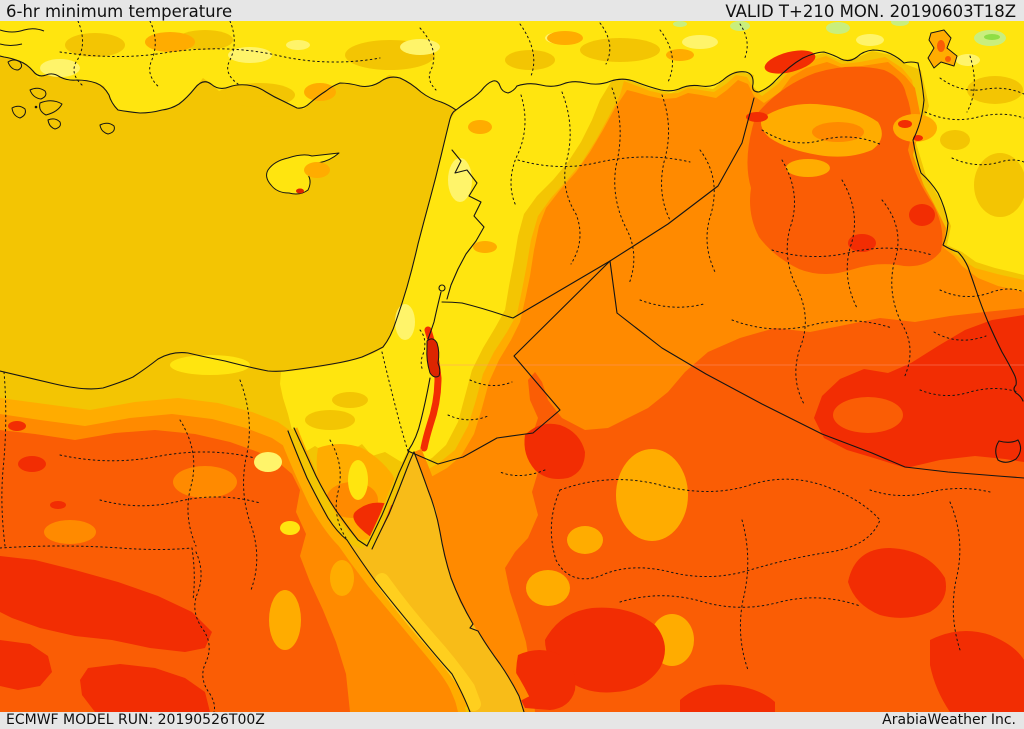  What do you see at coordinates (949, 720) in the screenshot?
I see `brand-label: ArabiaWeather Inc.` at bounding box center [949, 720].